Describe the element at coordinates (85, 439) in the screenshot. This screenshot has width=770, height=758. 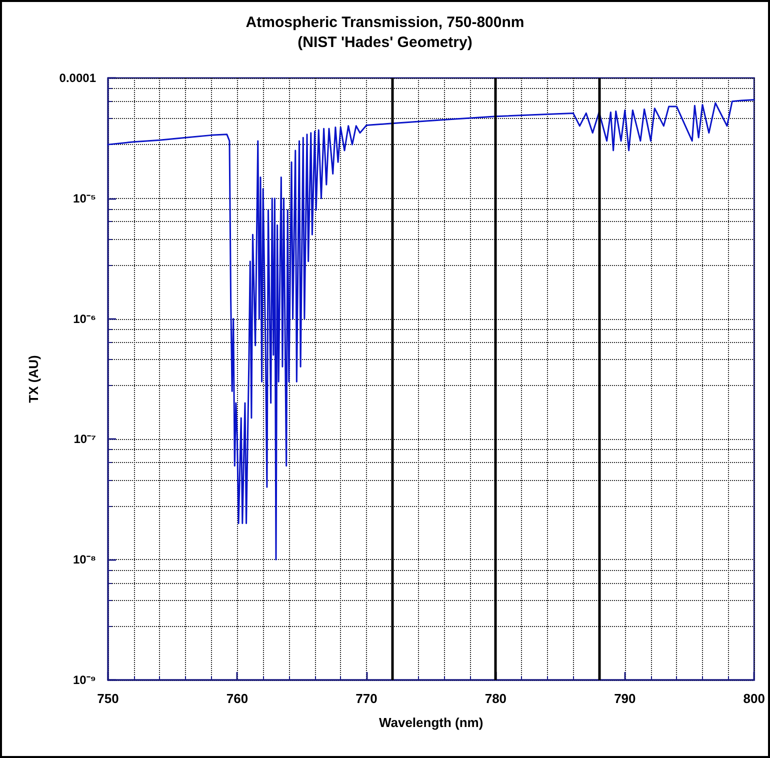
I see `y-tick-label: 10⁻⁷` at that location.